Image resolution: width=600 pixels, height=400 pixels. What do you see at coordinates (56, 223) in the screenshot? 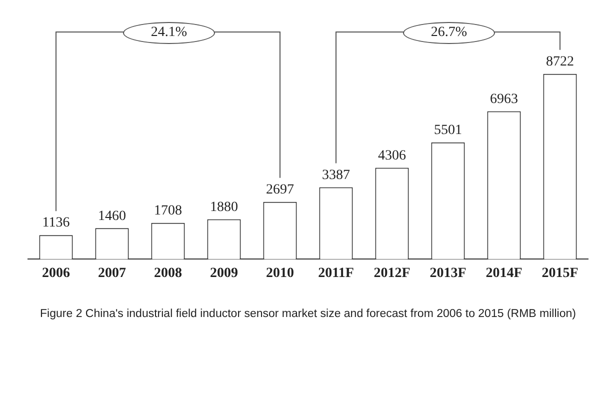
I see `data-label: 1136` at bounding box center [56, 223].